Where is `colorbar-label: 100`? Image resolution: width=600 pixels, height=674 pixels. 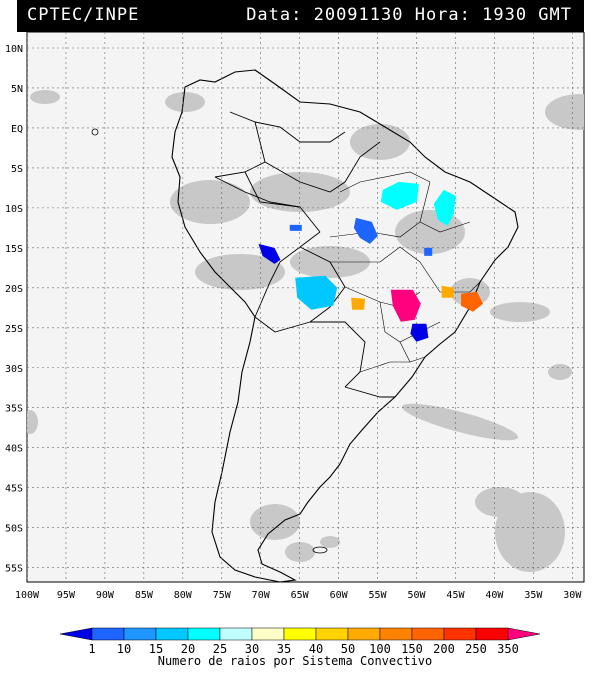
colorbar-label: 100 is located at coordinates (380, 649).